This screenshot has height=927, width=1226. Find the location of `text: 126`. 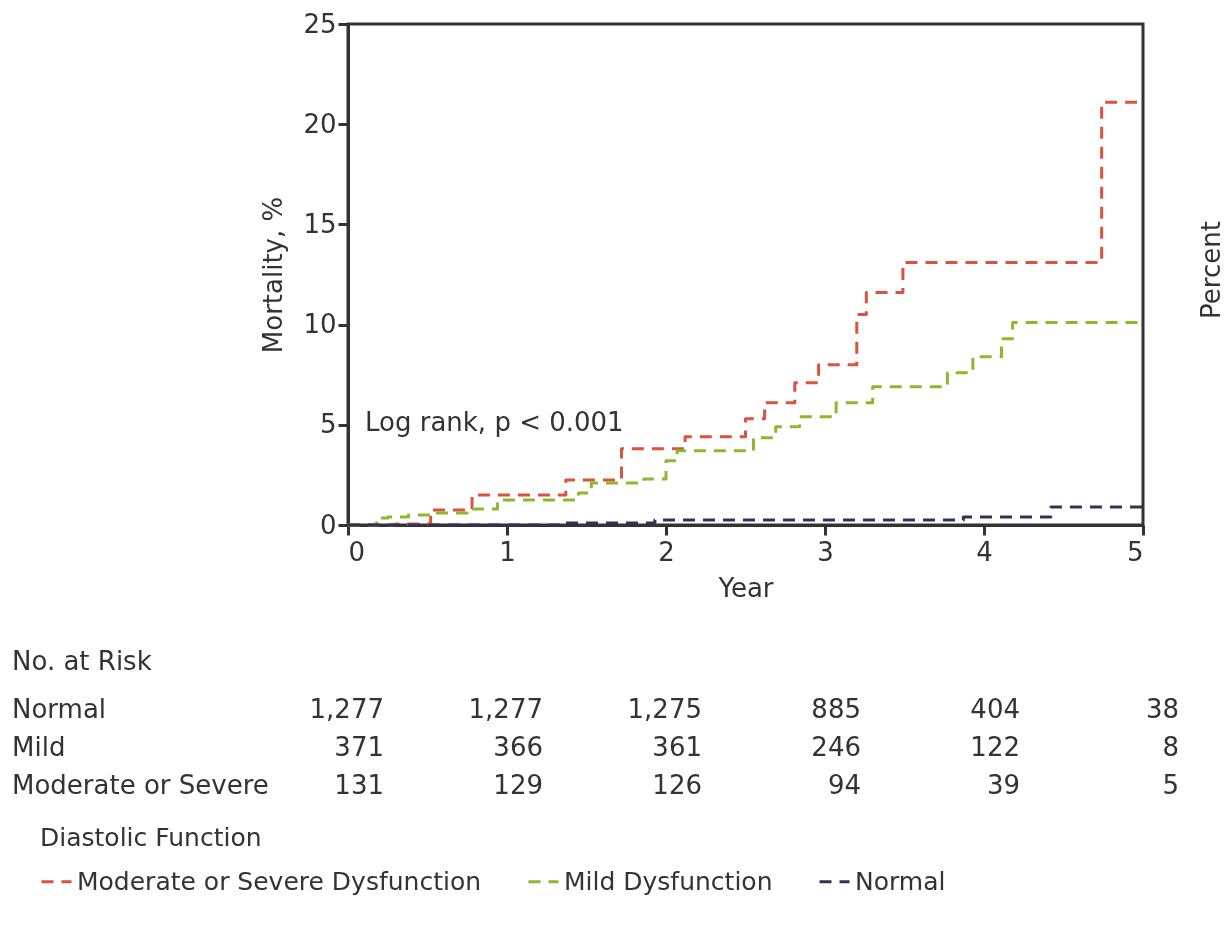

text: 126 is located at coordinates (677, 785).